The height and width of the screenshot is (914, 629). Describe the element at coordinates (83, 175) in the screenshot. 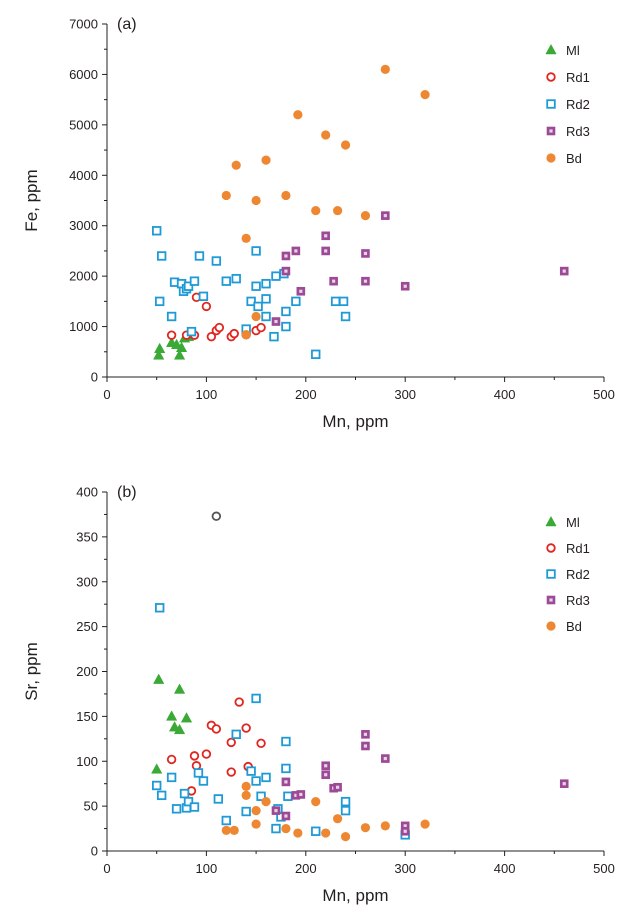

I see `y-tick-label: 4000` at that location.